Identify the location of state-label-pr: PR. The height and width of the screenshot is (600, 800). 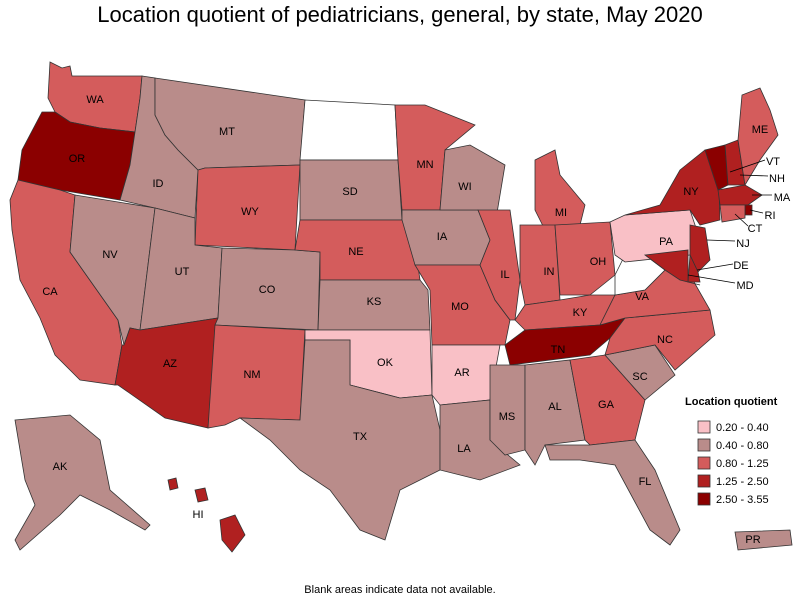
(752, 540).